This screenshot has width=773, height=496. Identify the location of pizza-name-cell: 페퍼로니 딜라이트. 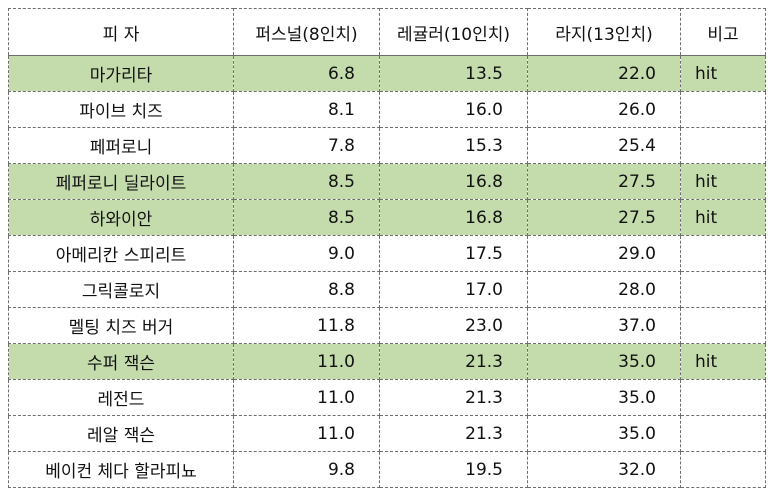
(121, 181).